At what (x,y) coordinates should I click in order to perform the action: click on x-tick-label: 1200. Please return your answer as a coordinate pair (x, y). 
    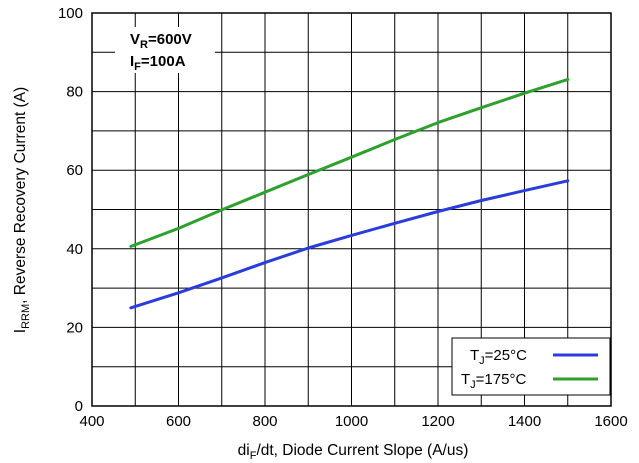
    Looking at the image, I should click on (437, 421).